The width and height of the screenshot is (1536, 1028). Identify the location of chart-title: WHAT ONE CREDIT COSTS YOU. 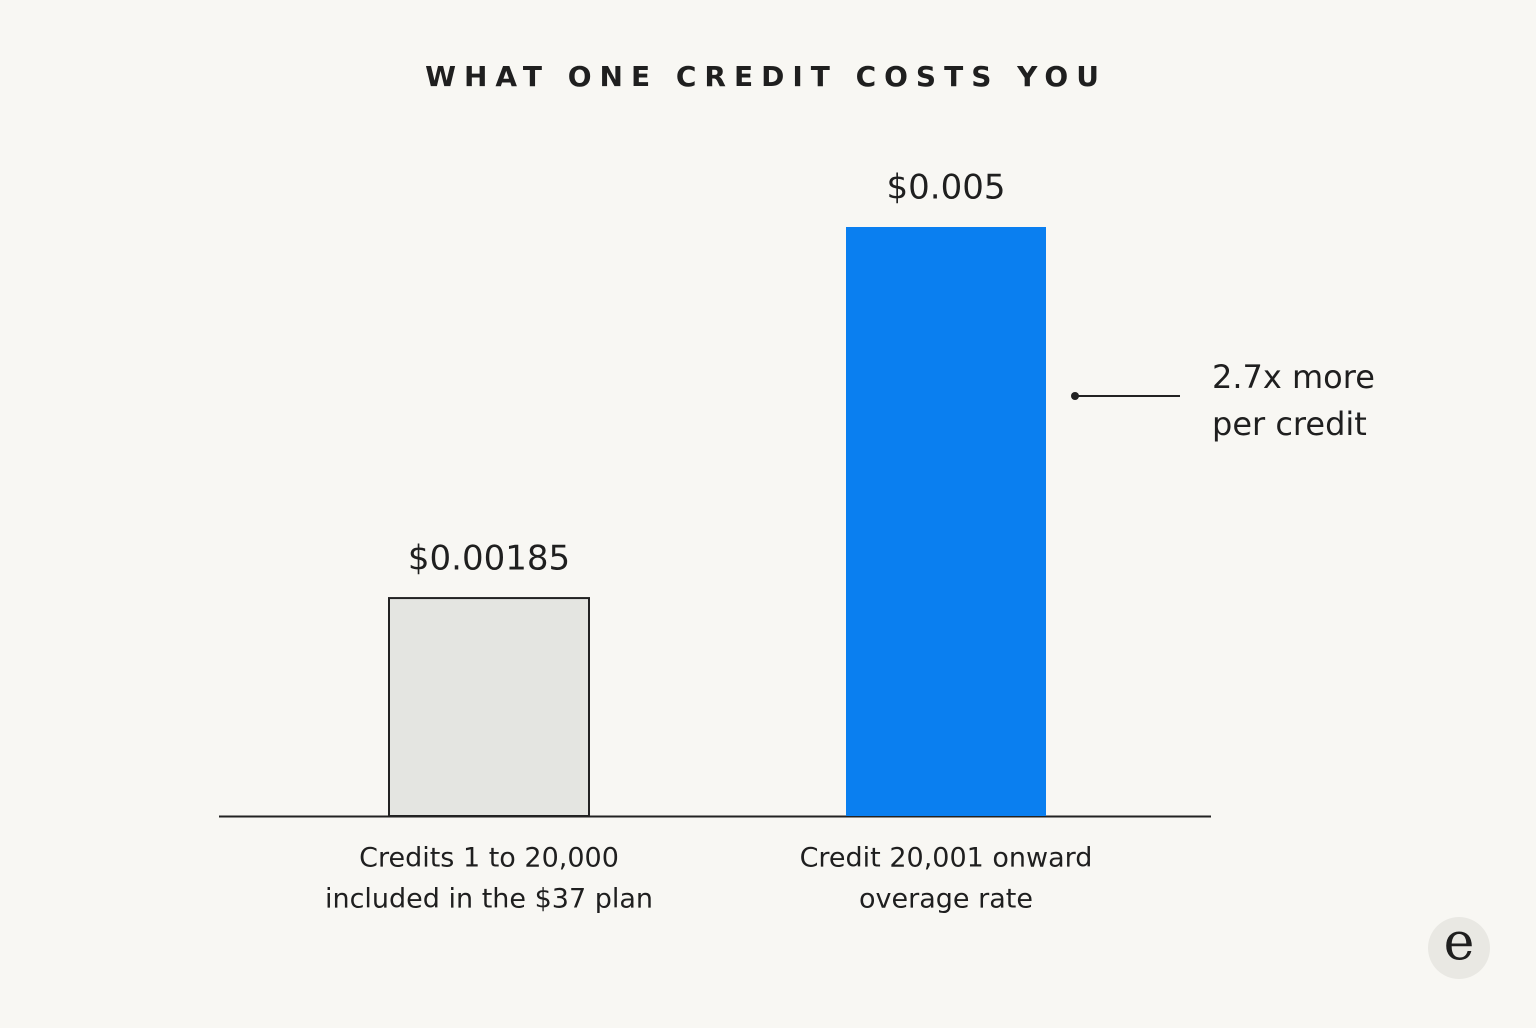
(766, 76).